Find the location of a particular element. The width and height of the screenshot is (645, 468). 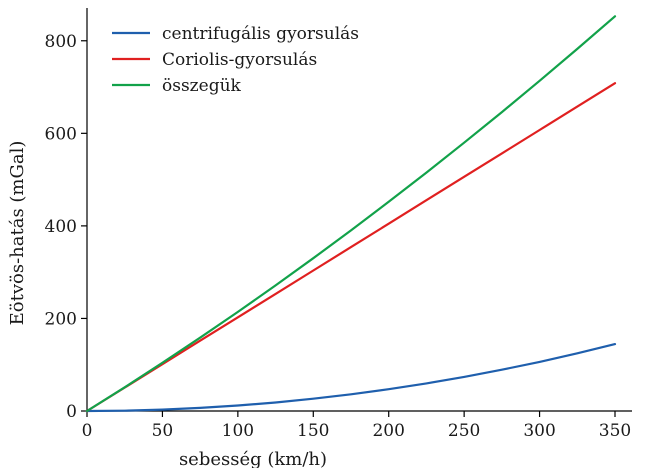

y-tick-label: 200 is located at coordinates (61, 319).